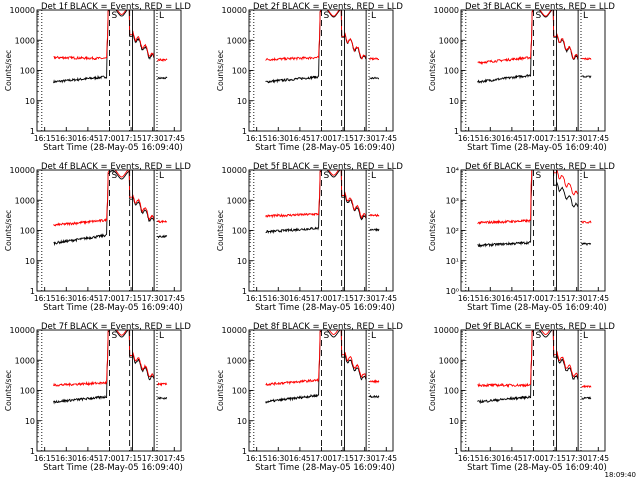 The height and width of the screenshot is (480, 640). What do you see at coordinates (452, 261) in the screenshot?
I see `y-tick-label: 10¹` at bounding box center [452, 261].